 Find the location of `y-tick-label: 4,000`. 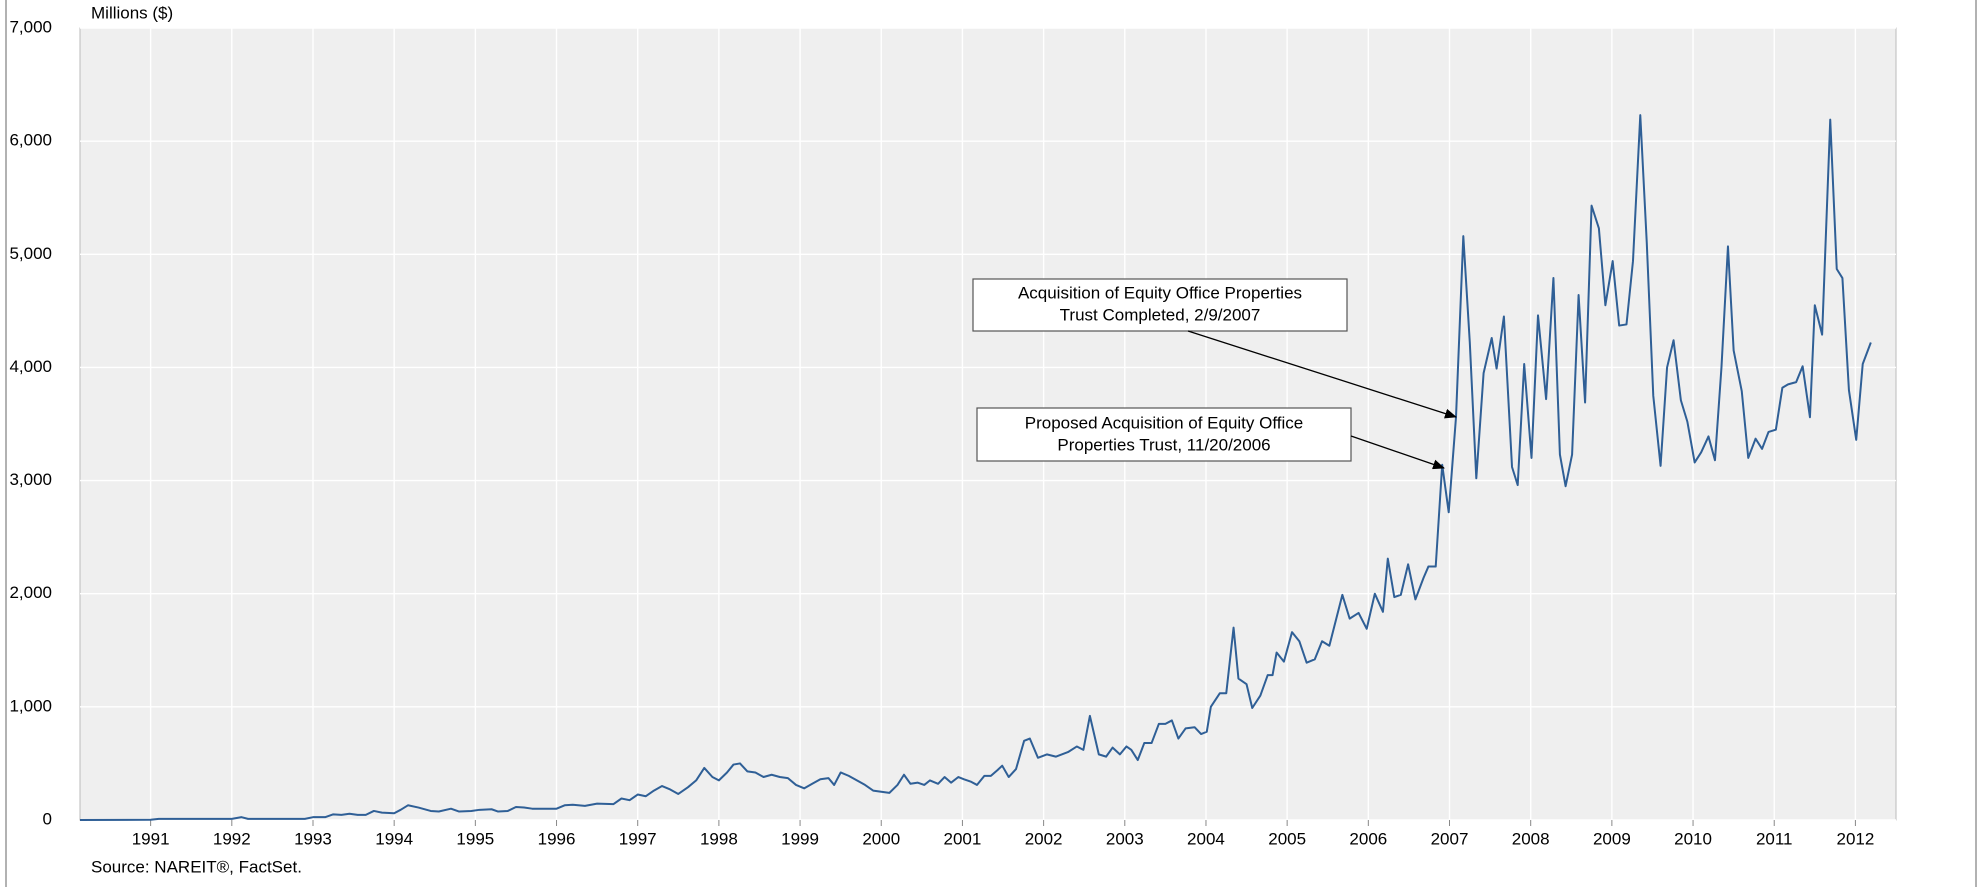

y-tick-label: 4,000 is located at coordinates (30, 366).